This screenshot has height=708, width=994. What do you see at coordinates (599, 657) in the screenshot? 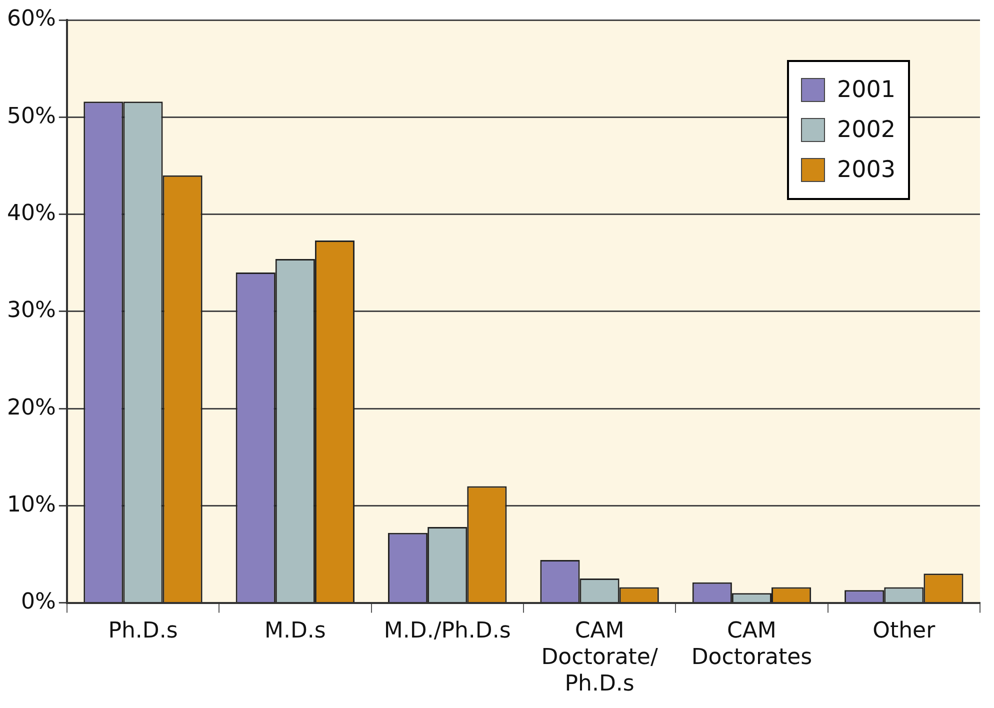
I see `x-tick-label: CAM Doctorate/ Ph.D.s` at bounding box center [599, 657].